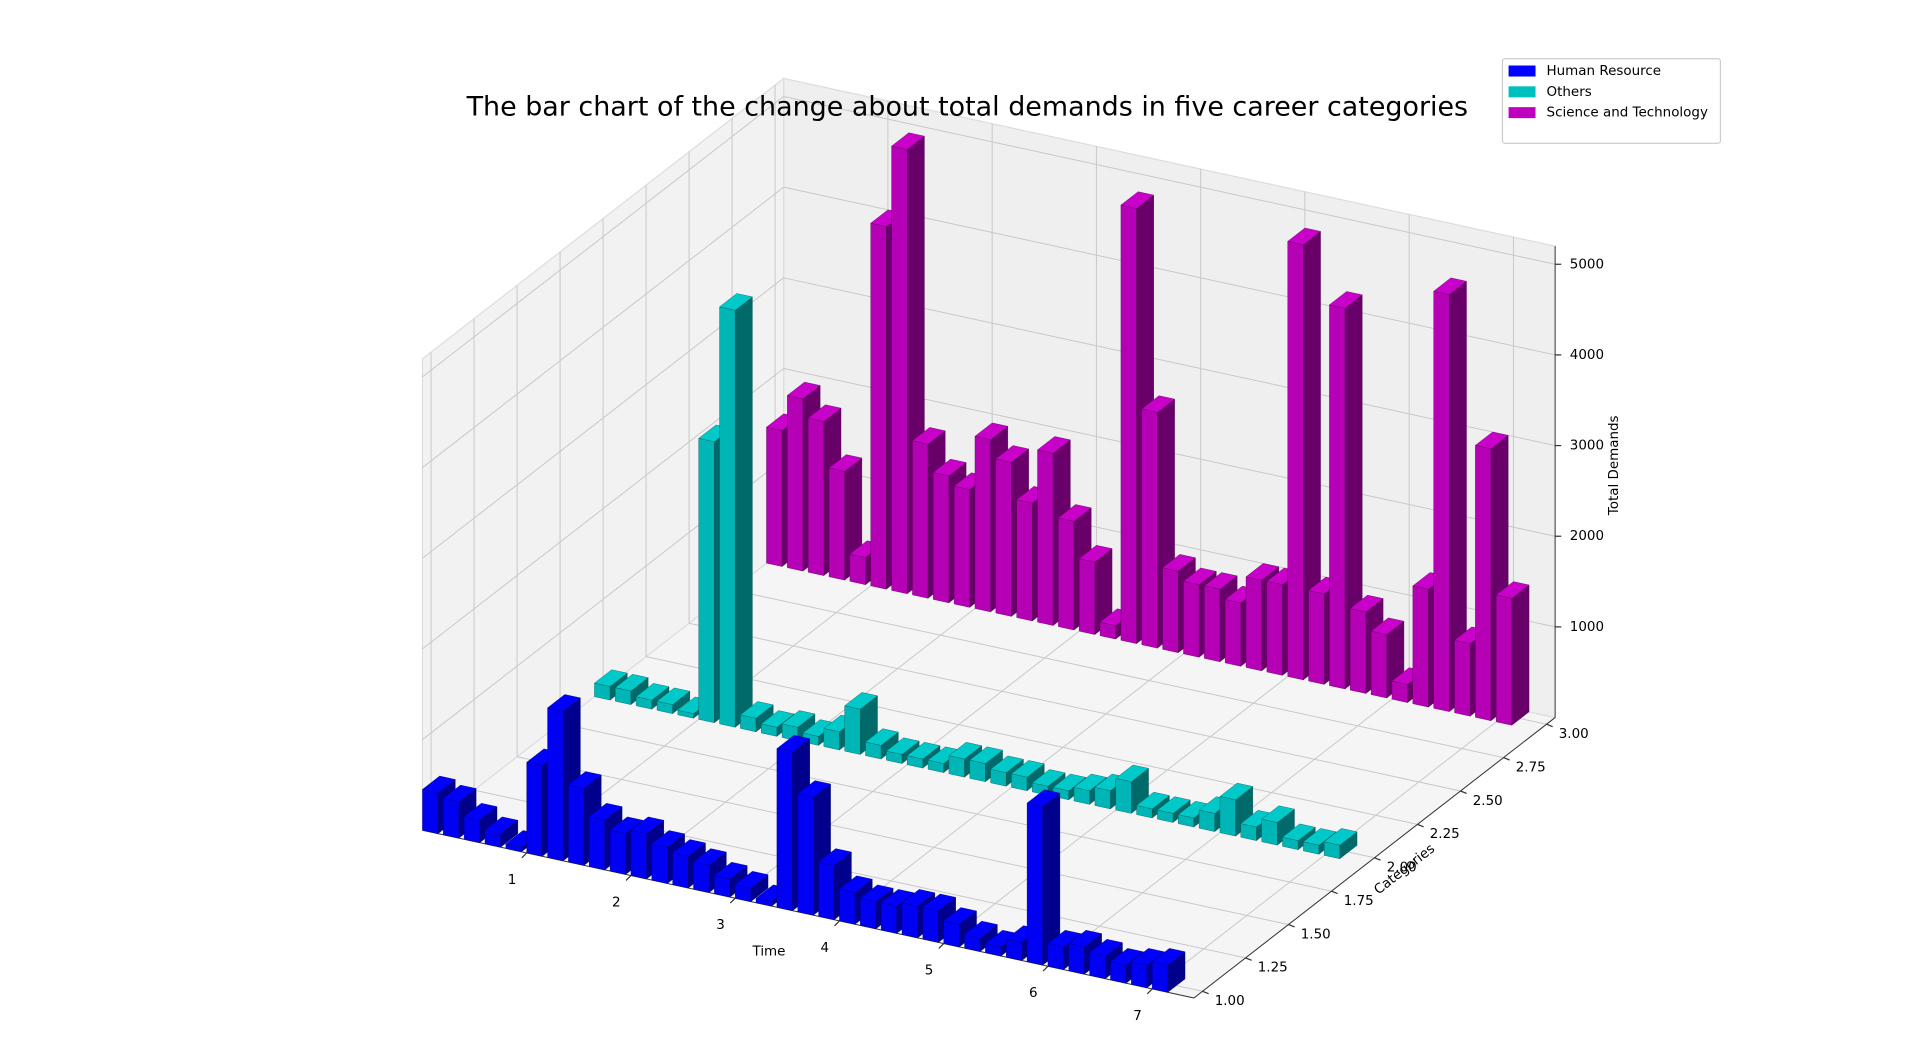 This screenshot has width=1920, height=1052. What do you see at coordinates (1587, 446) in the screenshot?
I see `z-tick-label: 3000` at bounding box center [1587, 446].